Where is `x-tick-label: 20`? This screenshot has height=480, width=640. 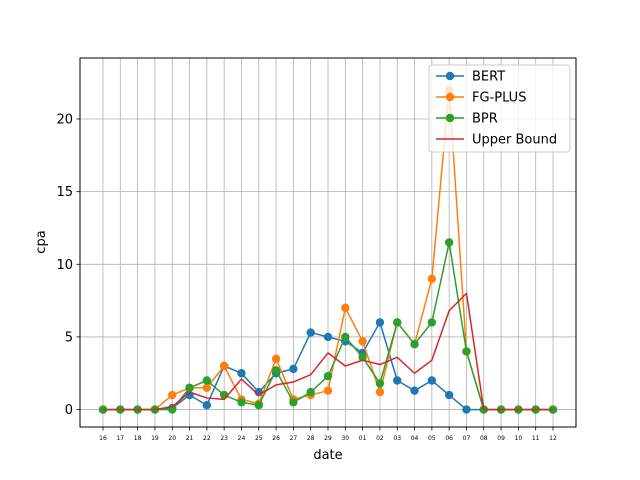 x-tick-label: 20 is located at coordinates (172, 438).